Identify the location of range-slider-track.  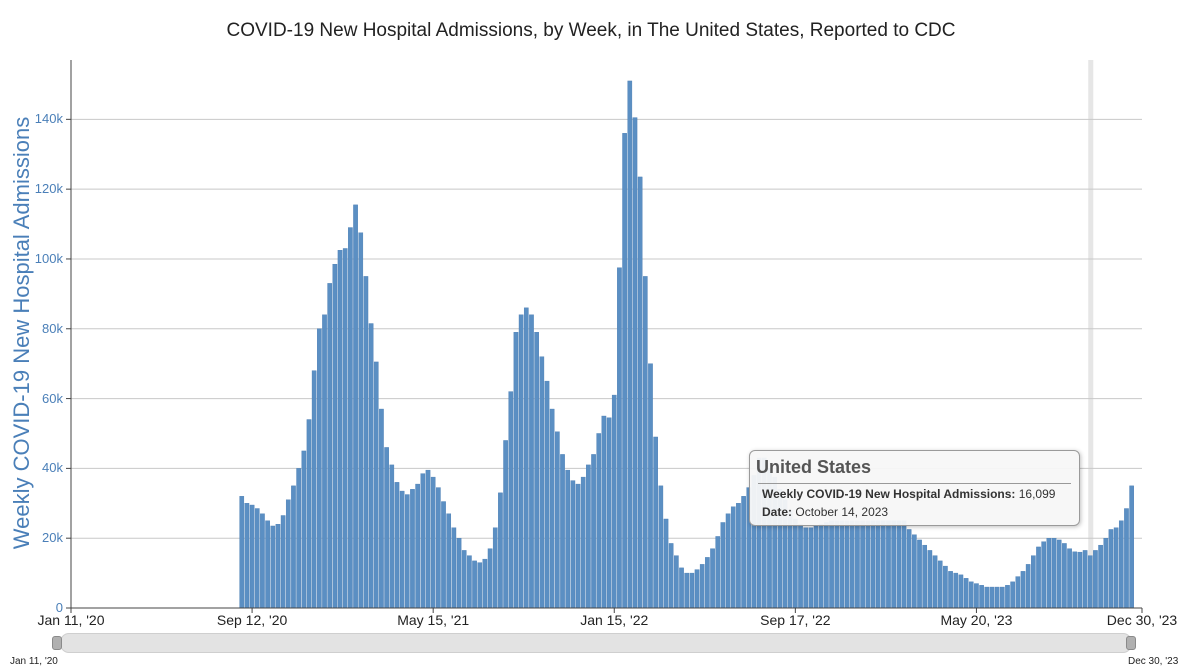
(596, 643).